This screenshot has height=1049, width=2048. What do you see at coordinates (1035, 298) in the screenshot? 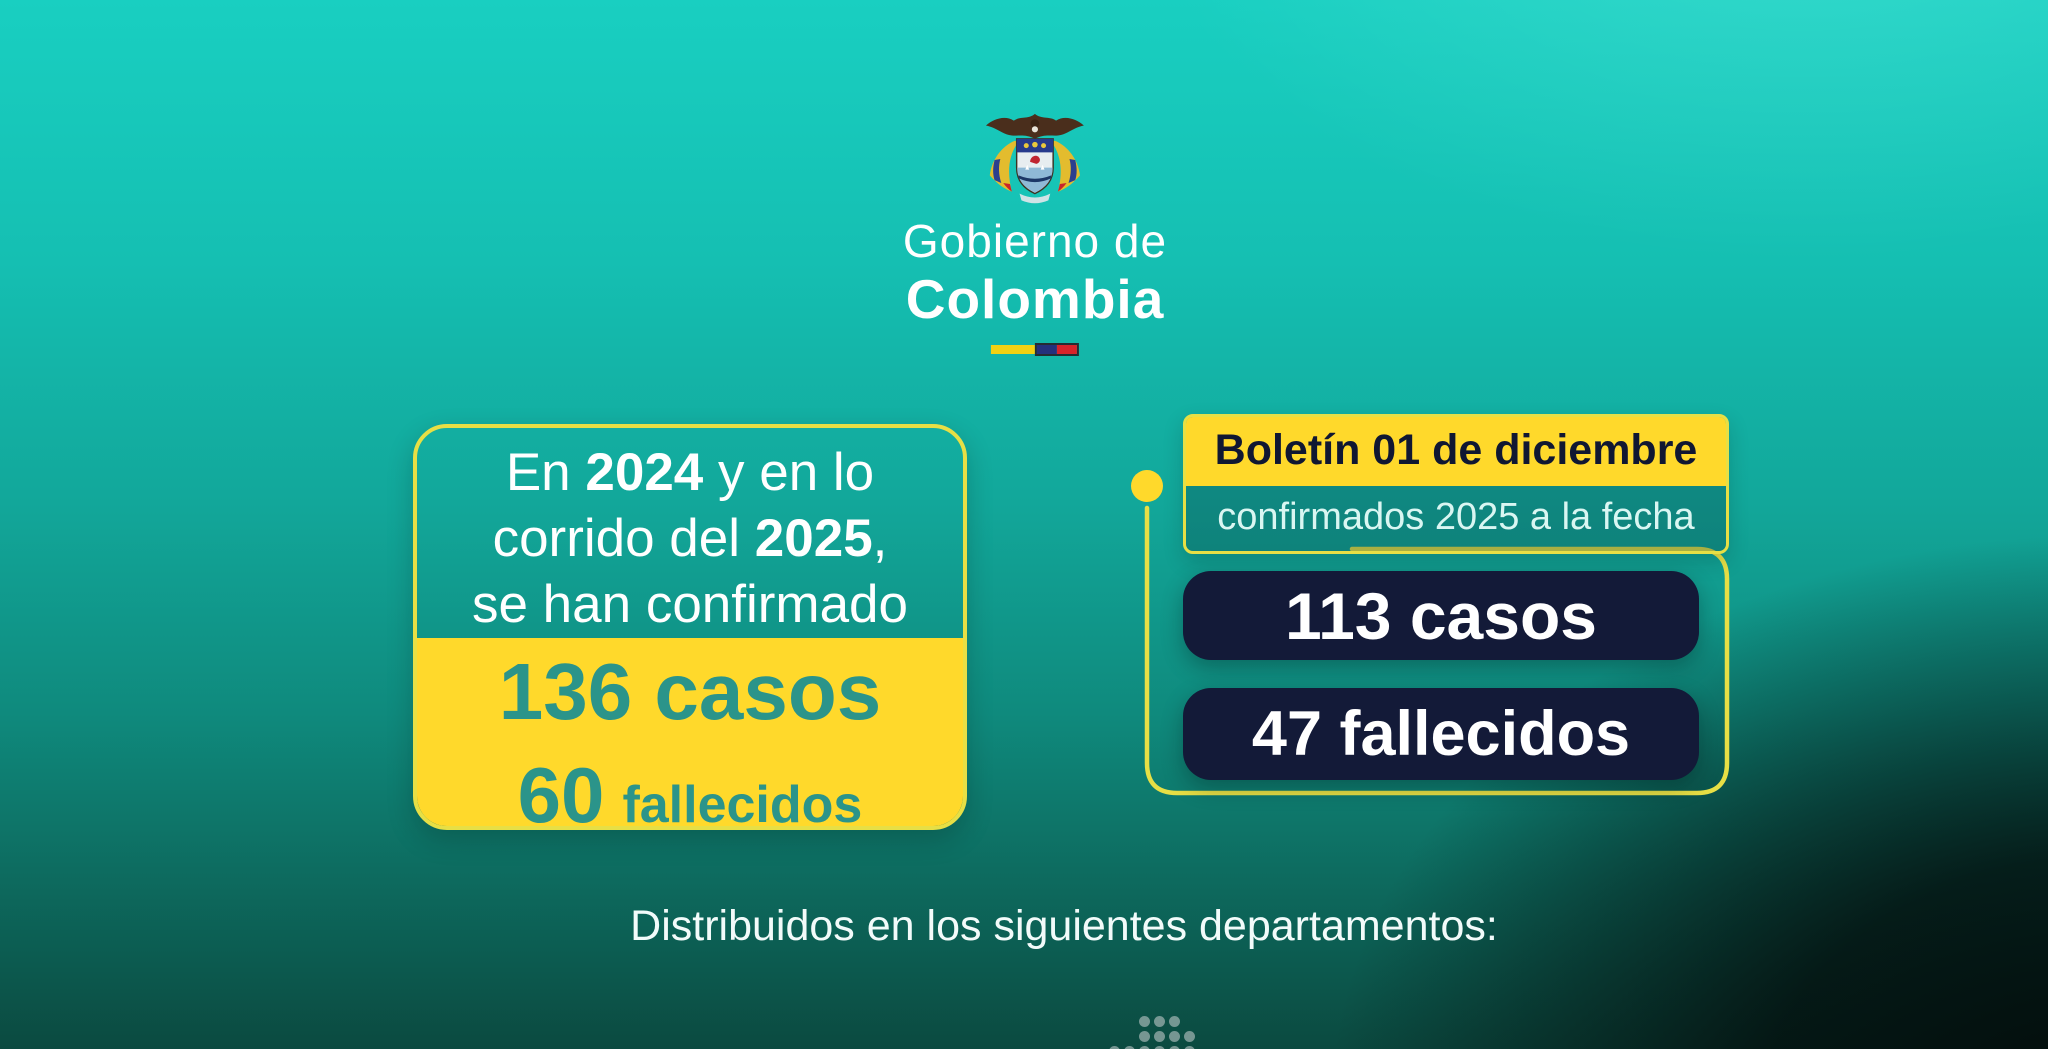
I see `logo-title-line2: Colombia` at bounding box center [1035, 298].